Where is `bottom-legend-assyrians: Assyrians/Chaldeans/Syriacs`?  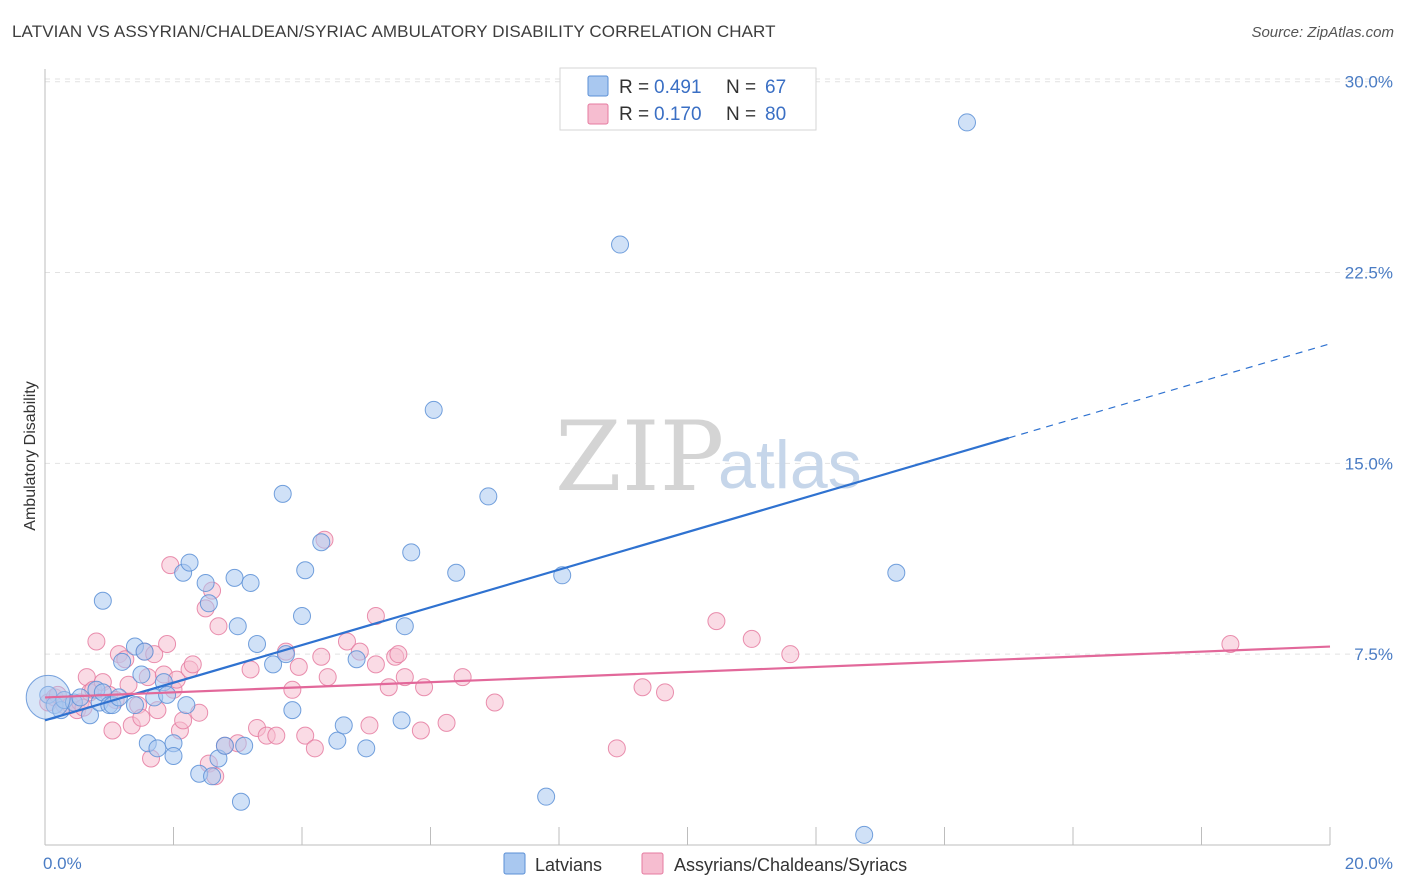 bottom-legend-assyrians: Assyrians/Chaldeans/Syriacs is located at coordinates (790, 865).